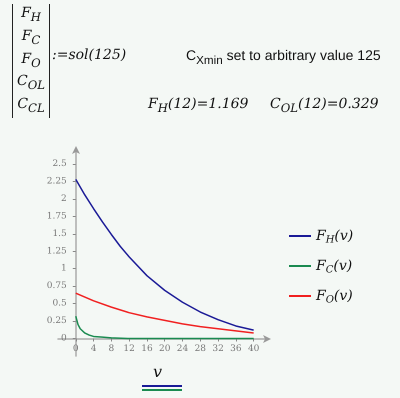 The width and height of the screenshot is (400, 398). What do you see at coordinates (57, 181) in the screenshot?
I see `y-tick-label: 2.25` at bounding box center [57, 181].